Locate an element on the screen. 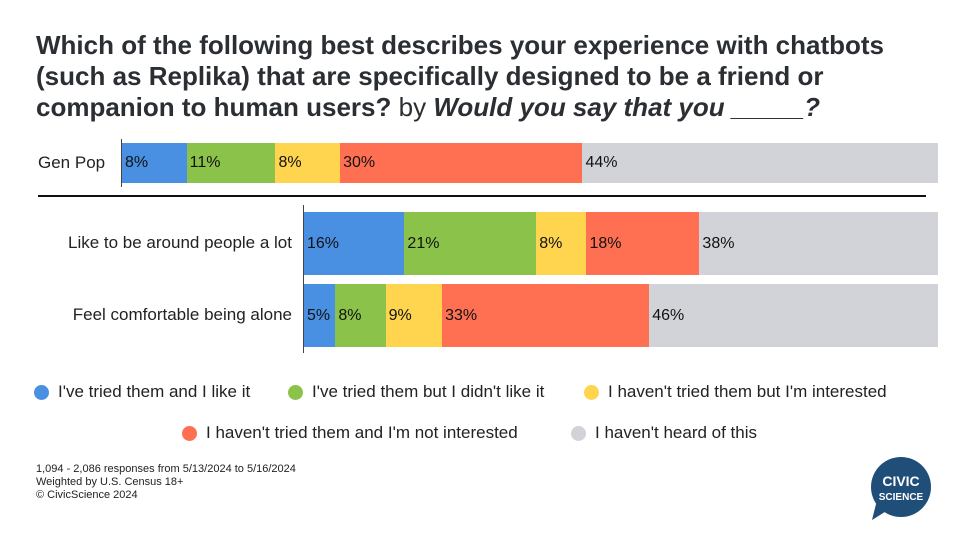  legend-label: I've tried them and I like it is located at coordinates (154, 391).